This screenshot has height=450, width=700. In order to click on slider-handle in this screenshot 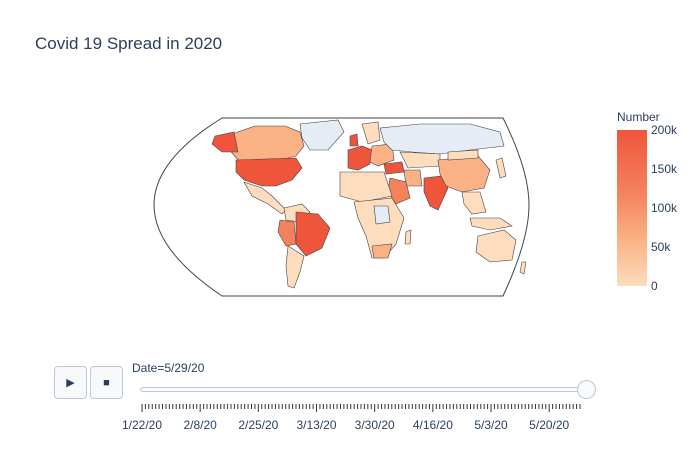, I will do `click(586, 389)`.